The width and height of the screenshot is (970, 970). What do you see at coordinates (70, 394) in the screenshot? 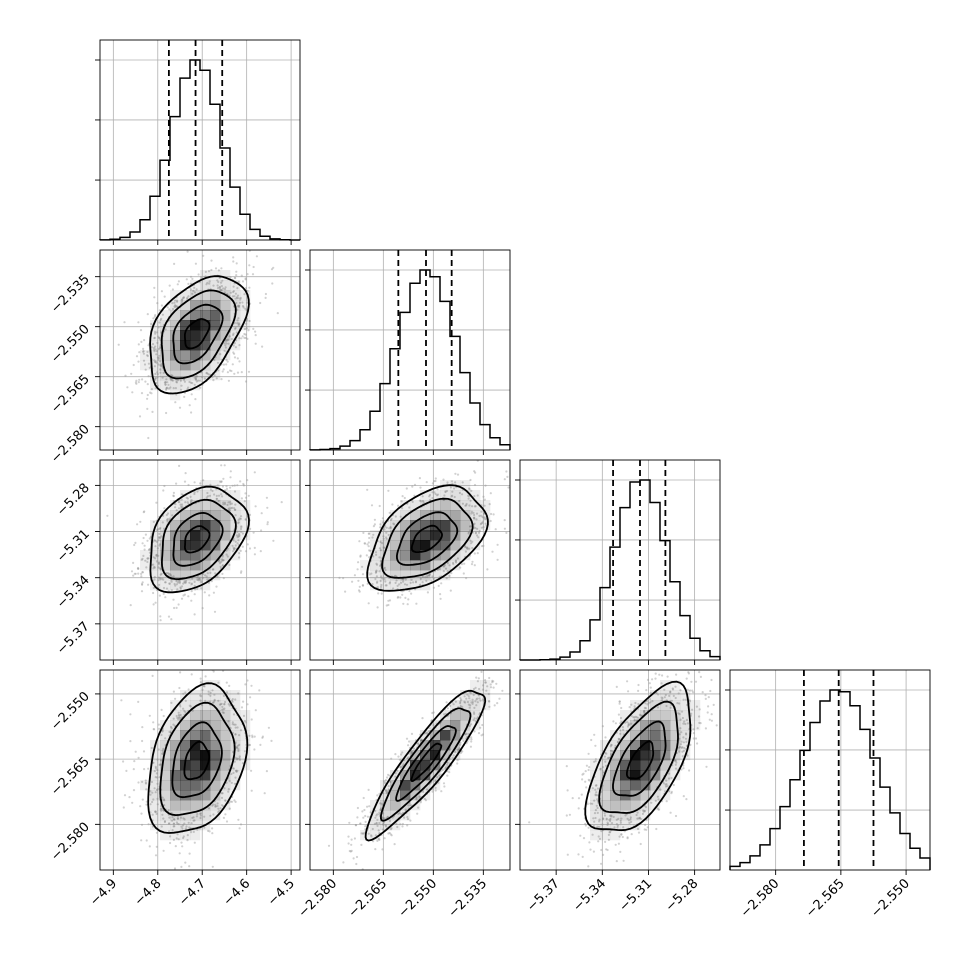
I see `y-tick-label: −2.565` at bounding box center [70, 394].